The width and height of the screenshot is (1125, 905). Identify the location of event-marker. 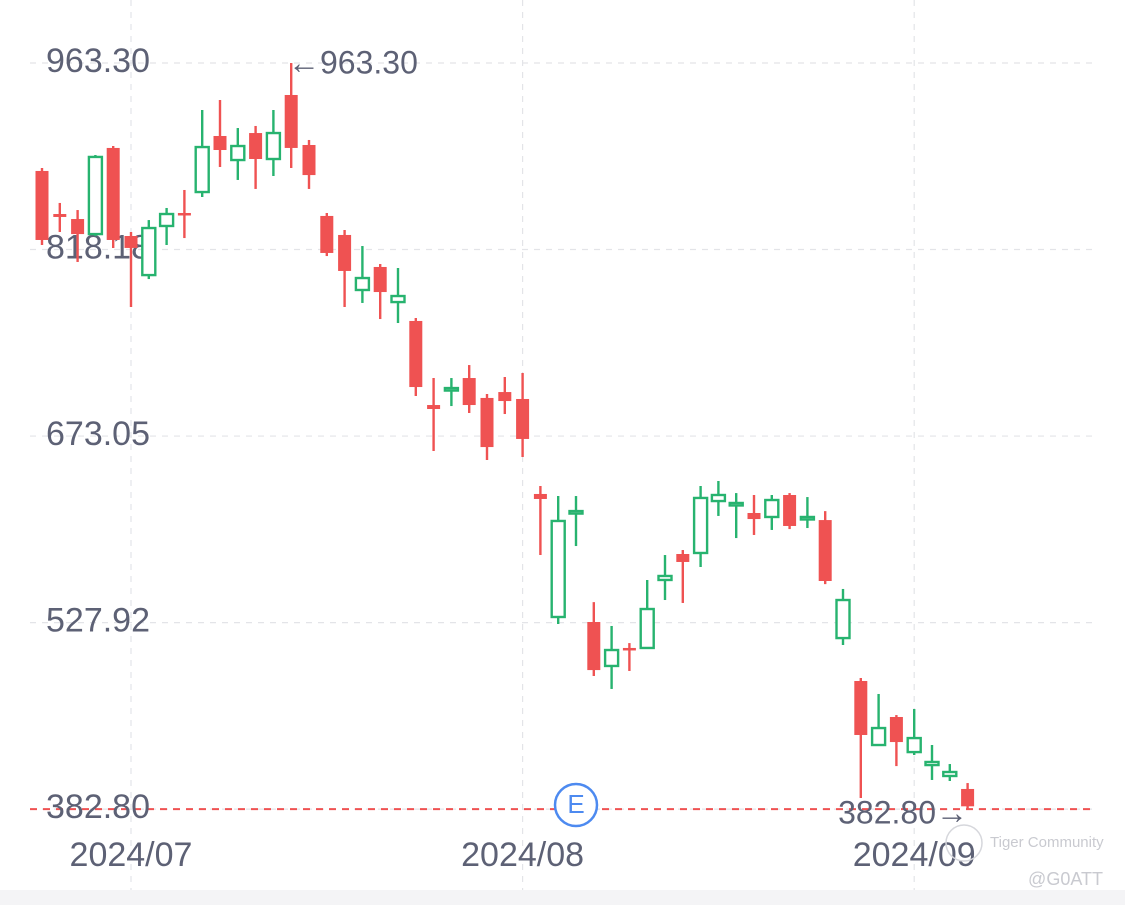
(576, 805).